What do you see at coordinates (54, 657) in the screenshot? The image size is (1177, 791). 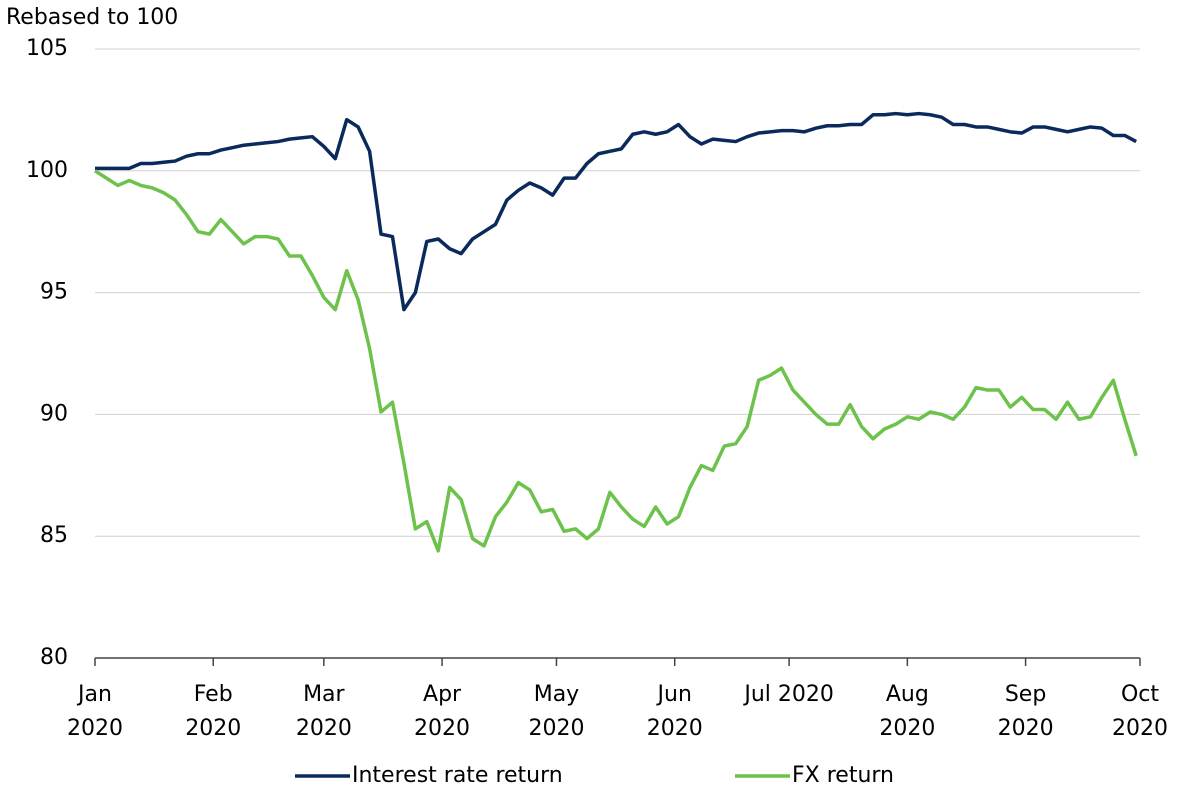 I see `y-tick-label: 80` at bounding box center [54, 657].